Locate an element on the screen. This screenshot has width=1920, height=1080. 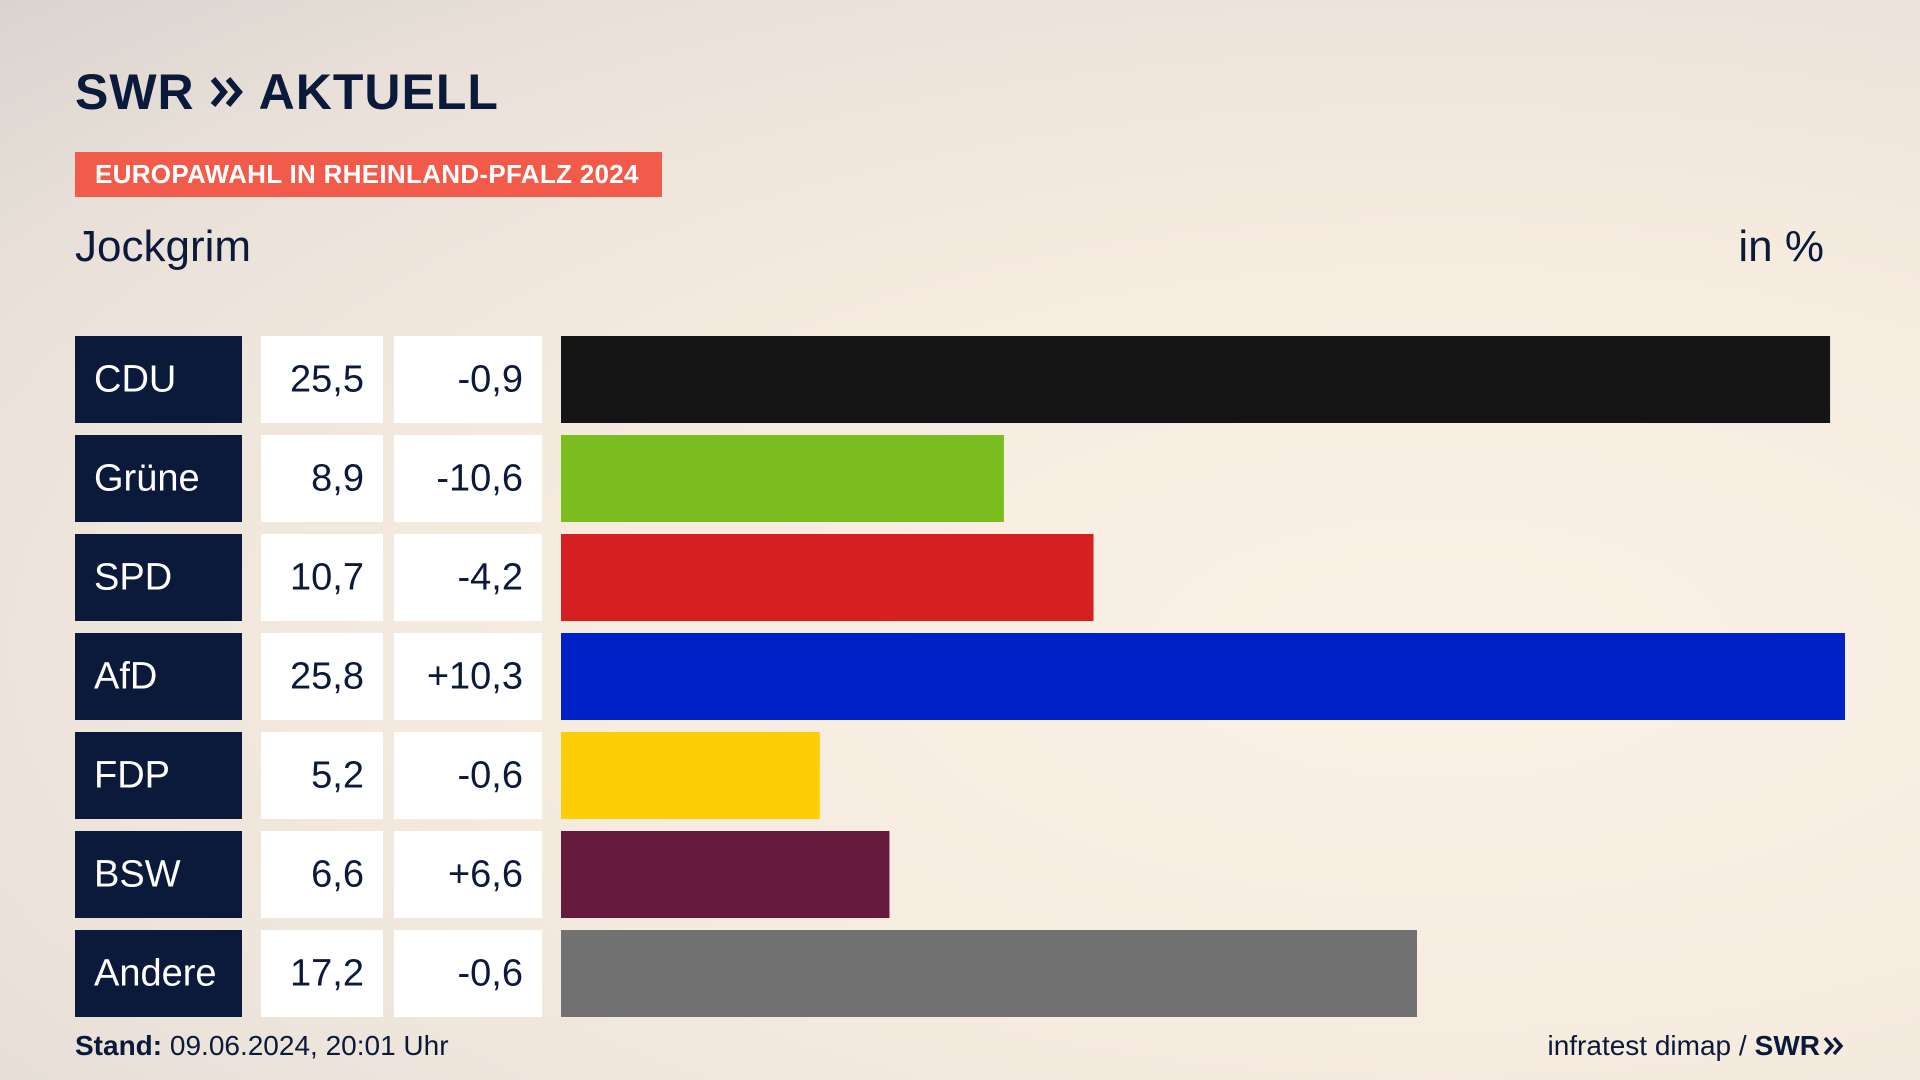
stand-value: 09.06.2024, 20:01 Uhr is located at coordinates (309, 1045).